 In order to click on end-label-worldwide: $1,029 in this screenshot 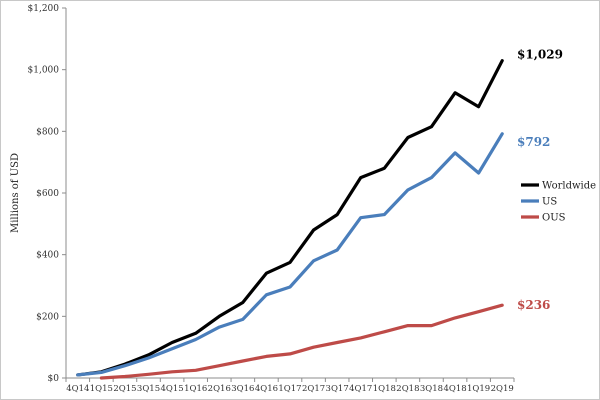, I will do `click(540, 55)`.